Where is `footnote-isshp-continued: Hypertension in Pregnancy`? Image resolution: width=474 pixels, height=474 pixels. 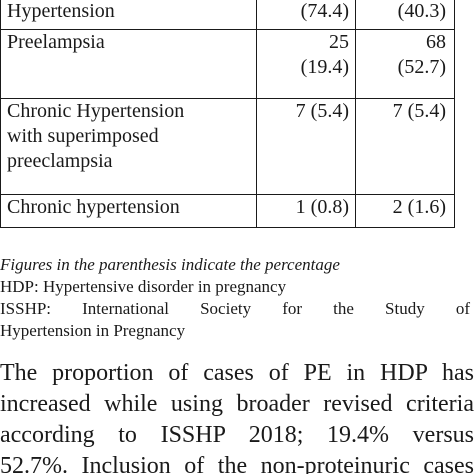 footnote-isshp-continued: Hypertension in Pregnancy is located at coordinates (93, 330).